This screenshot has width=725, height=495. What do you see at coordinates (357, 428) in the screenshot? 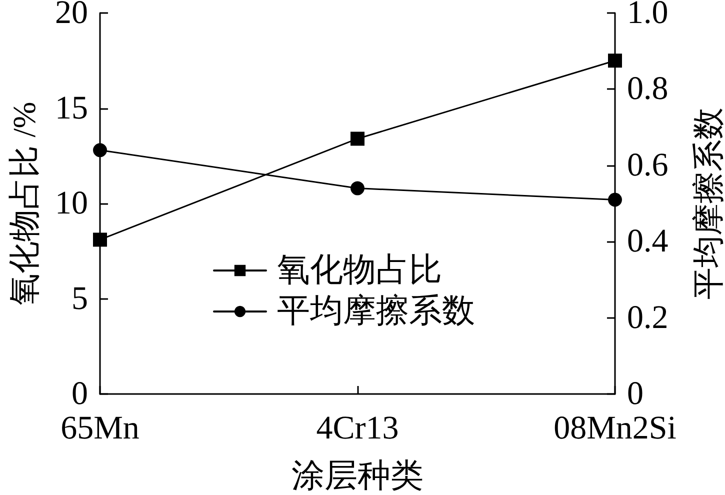
I see `x-tick-label: 4Cr13` at bounding box center [357, 428].